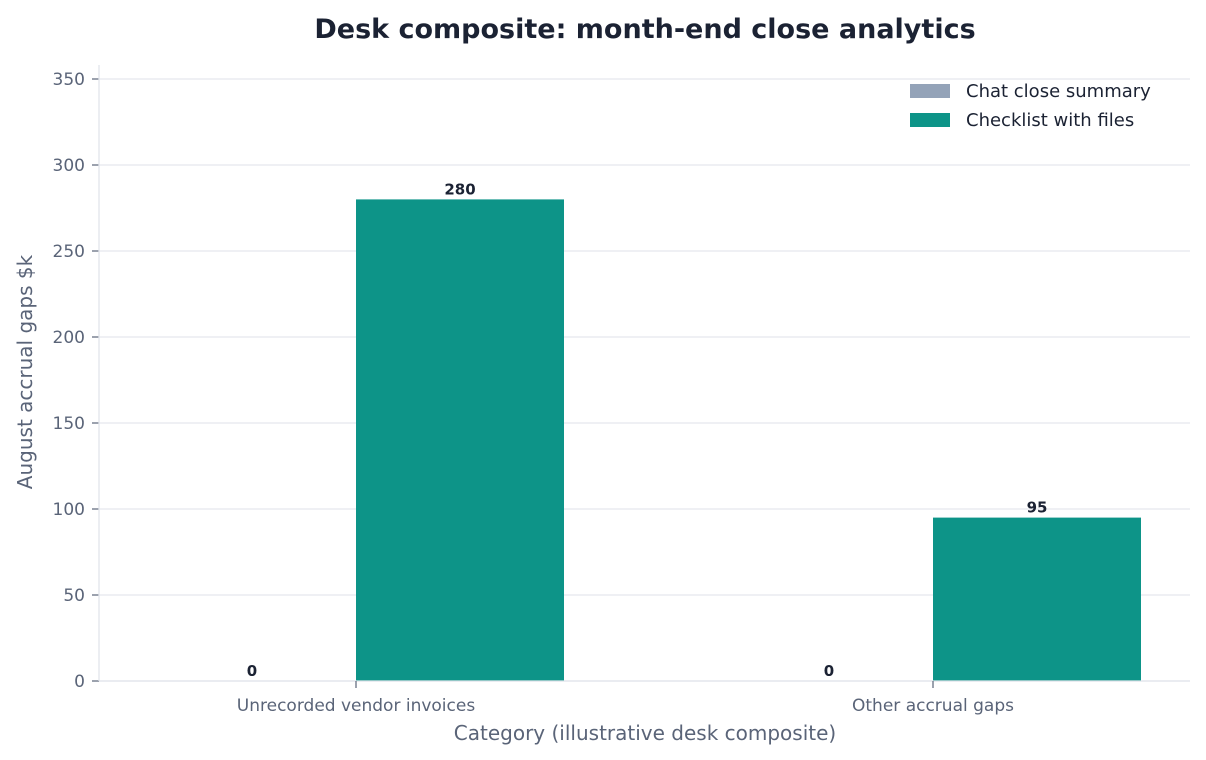 The width and height of the screenshot is (1206, 760). Describe the element at coordinates (1058, 91) in the screenshot. I see `legend-label: Chat close summary` at that location.